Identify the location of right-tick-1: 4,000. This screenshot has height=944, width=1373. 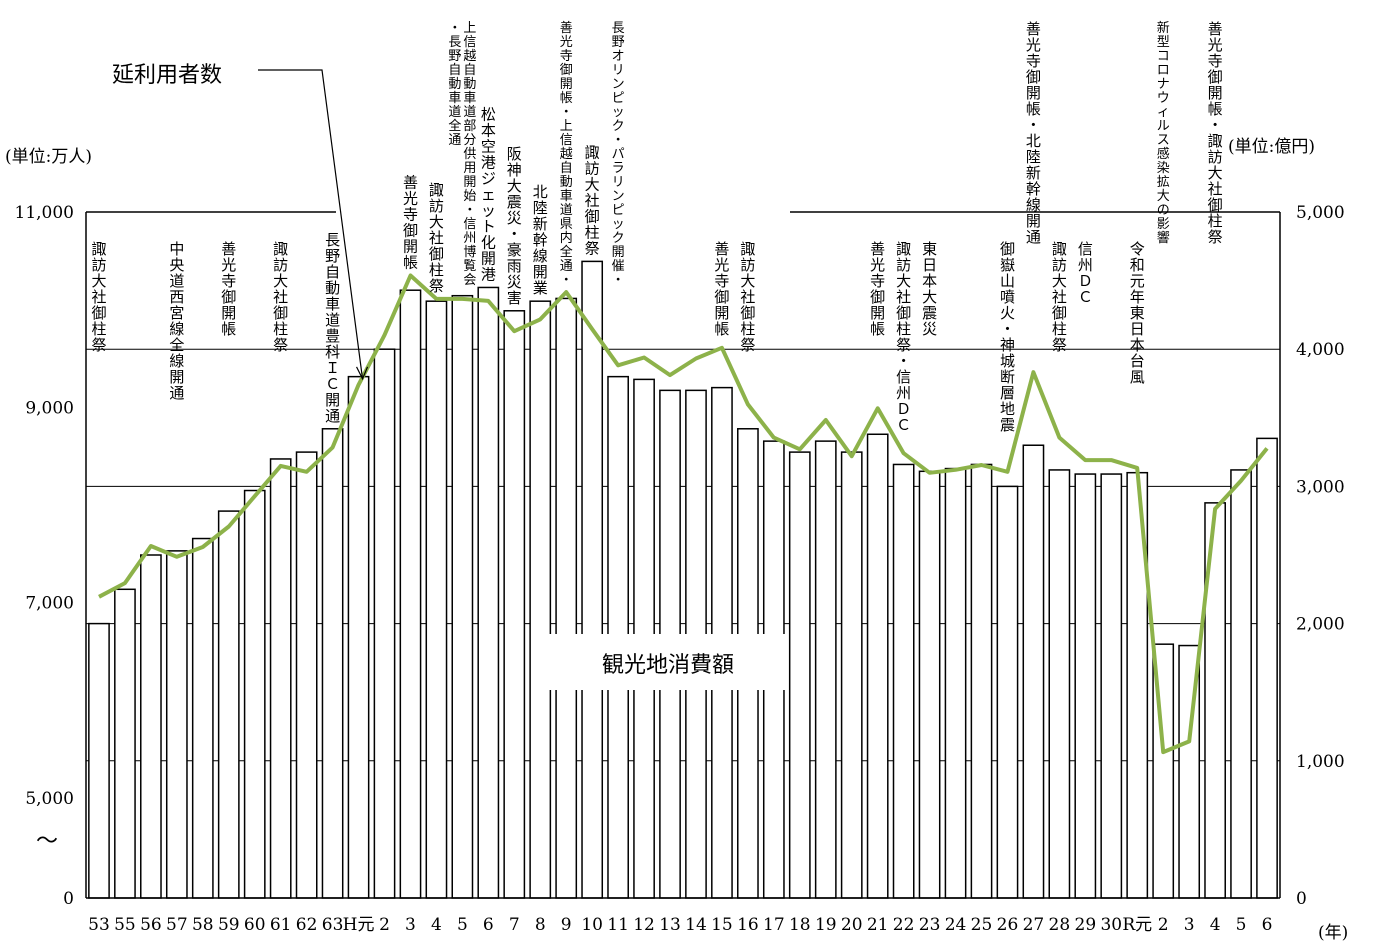
(1320, 350).